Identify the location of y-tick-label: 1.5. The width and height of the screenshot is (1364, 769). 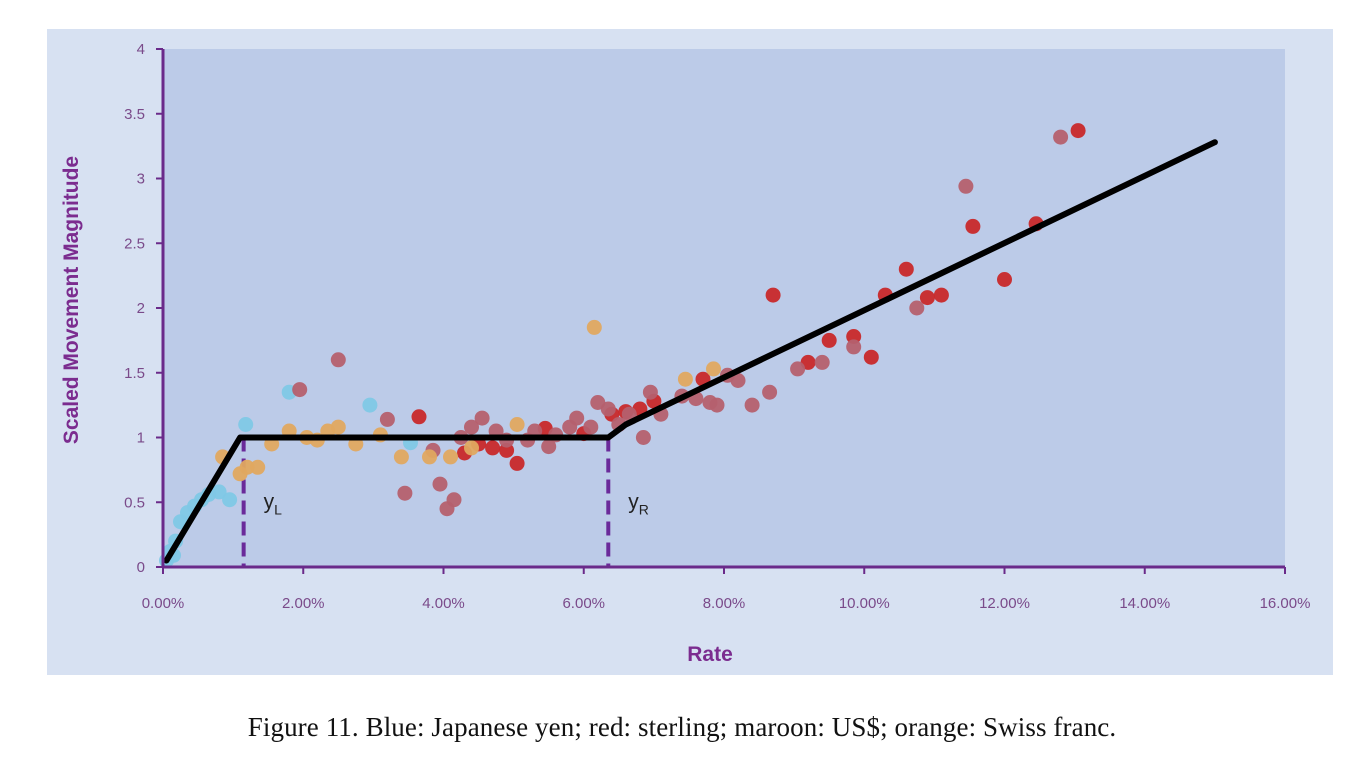
(134, 373).